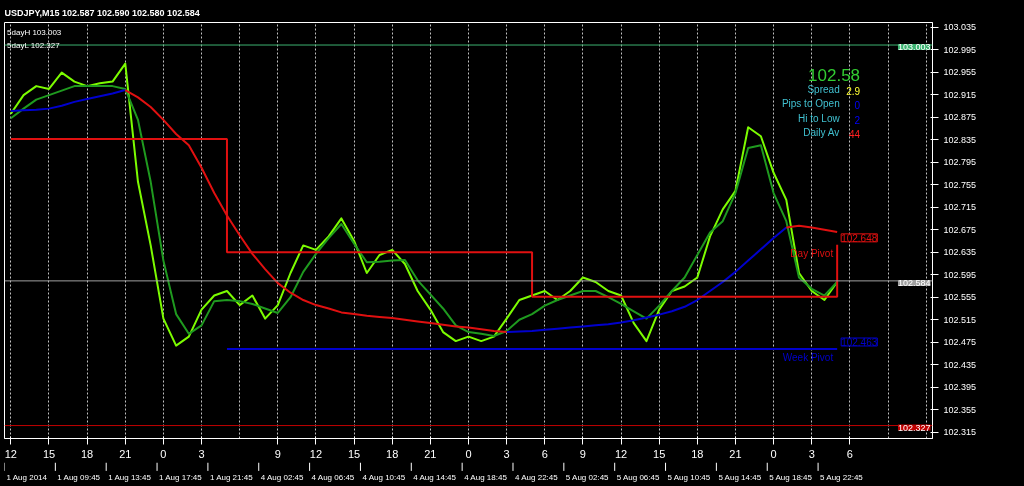 The width and height of the screenshot is (1024, 486). Describe the element at coordinates (638, 478) in the screenshot. I see `text: 5 Aug 06:45` at that location.